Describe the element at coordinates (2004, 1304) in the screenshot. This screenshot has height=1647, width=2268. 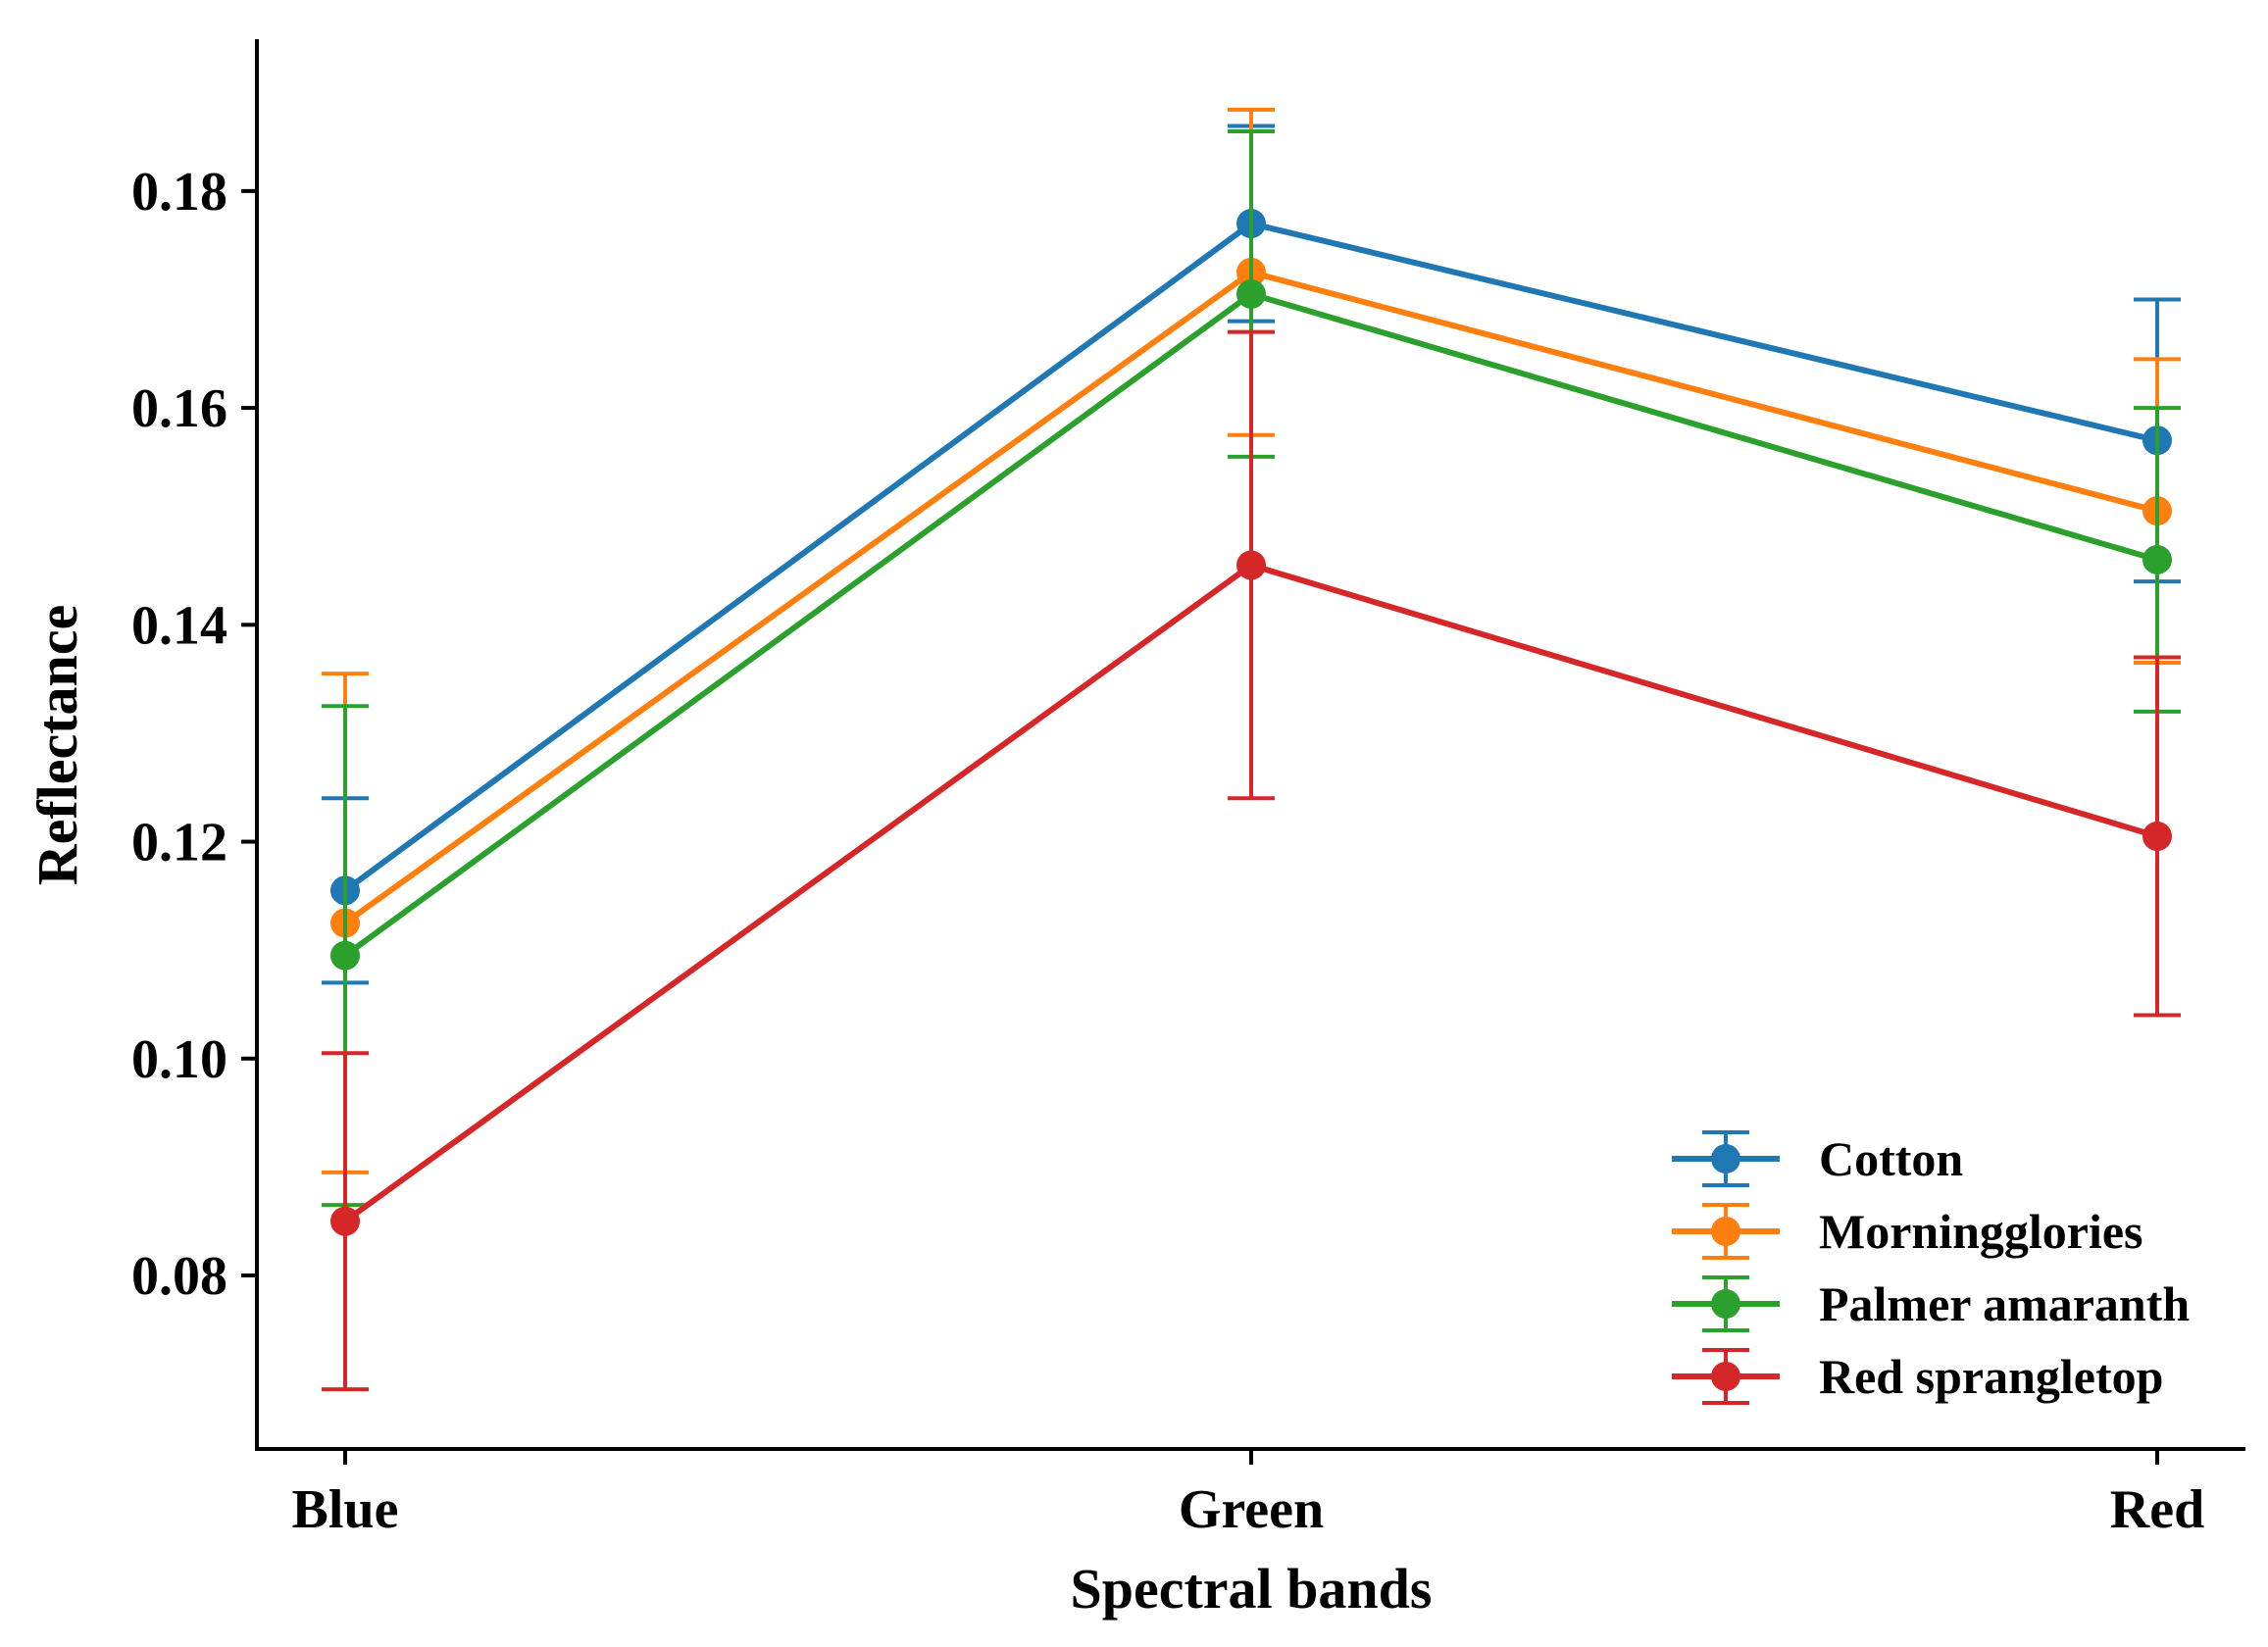
I see `legend-label: Palmer amaranth` at that location.